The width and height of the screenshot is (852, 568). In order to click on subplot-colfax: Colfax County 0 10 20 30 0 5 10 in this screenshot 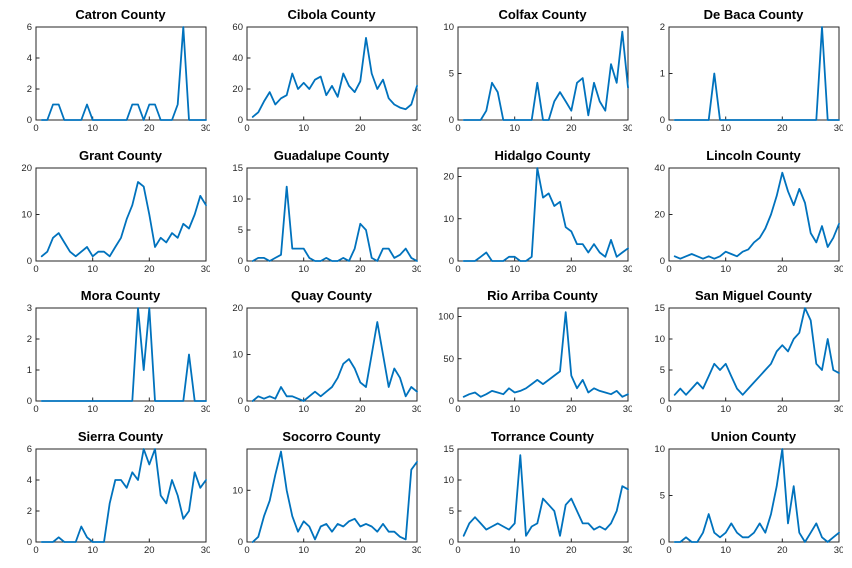, I will do `click(531, 73)`.